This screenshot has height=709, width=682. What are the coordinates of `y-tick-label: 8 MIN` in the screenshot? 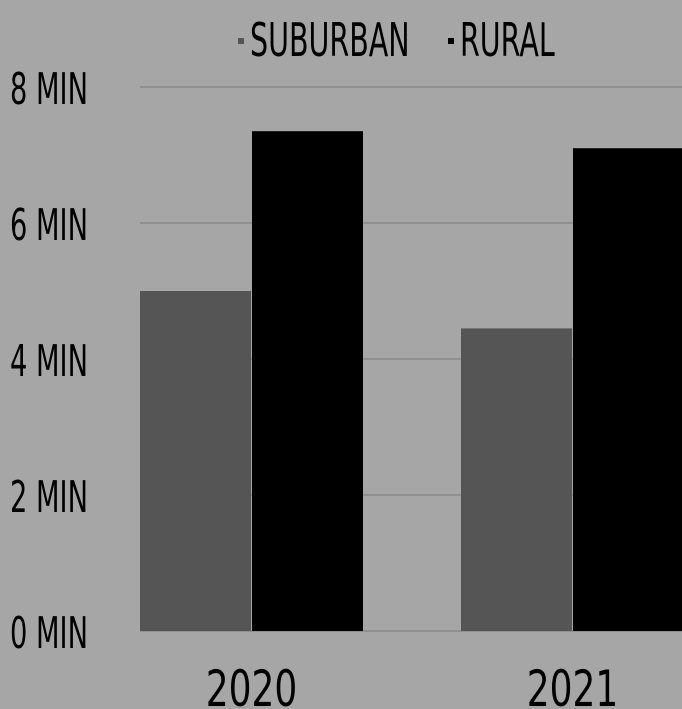 It's located at (49, 89).